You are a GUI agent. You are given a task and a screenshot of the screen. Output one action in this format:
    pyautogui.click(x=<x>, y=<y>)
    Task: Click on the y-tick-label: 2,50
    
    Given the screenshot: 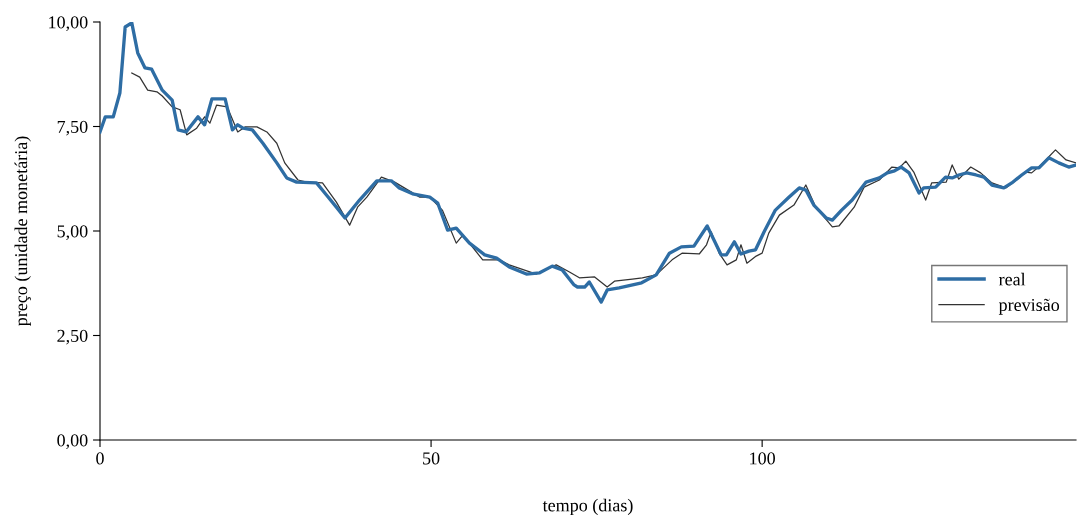 What is the action you would take?
    pyautogui.click(x=72, y=337)
    